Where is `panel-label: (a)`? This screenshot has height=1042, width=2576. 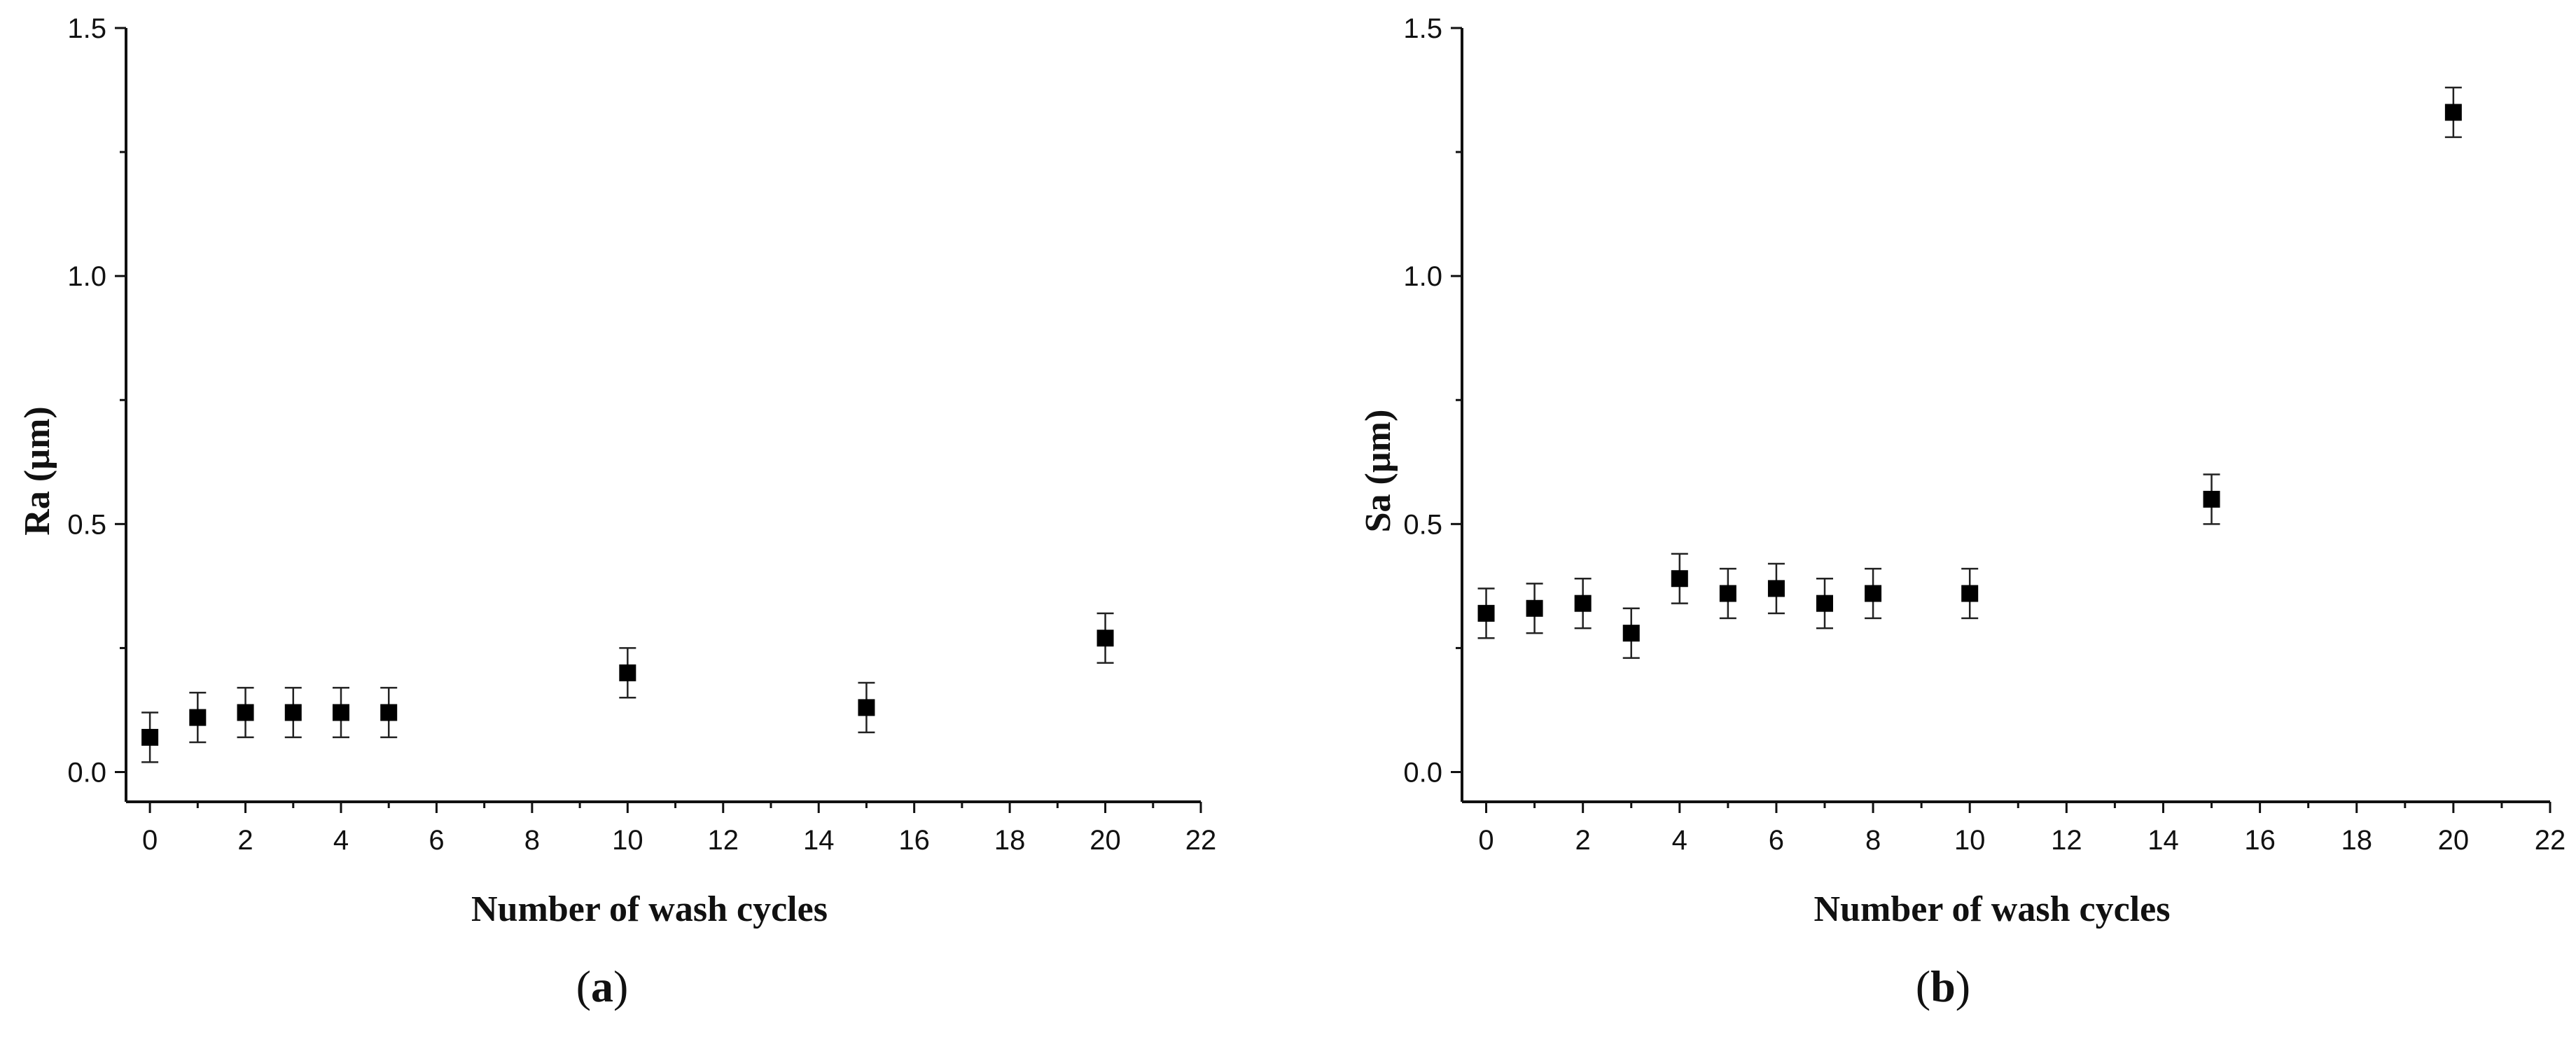
panel-label: (a) is located at coordinates (602, 986).